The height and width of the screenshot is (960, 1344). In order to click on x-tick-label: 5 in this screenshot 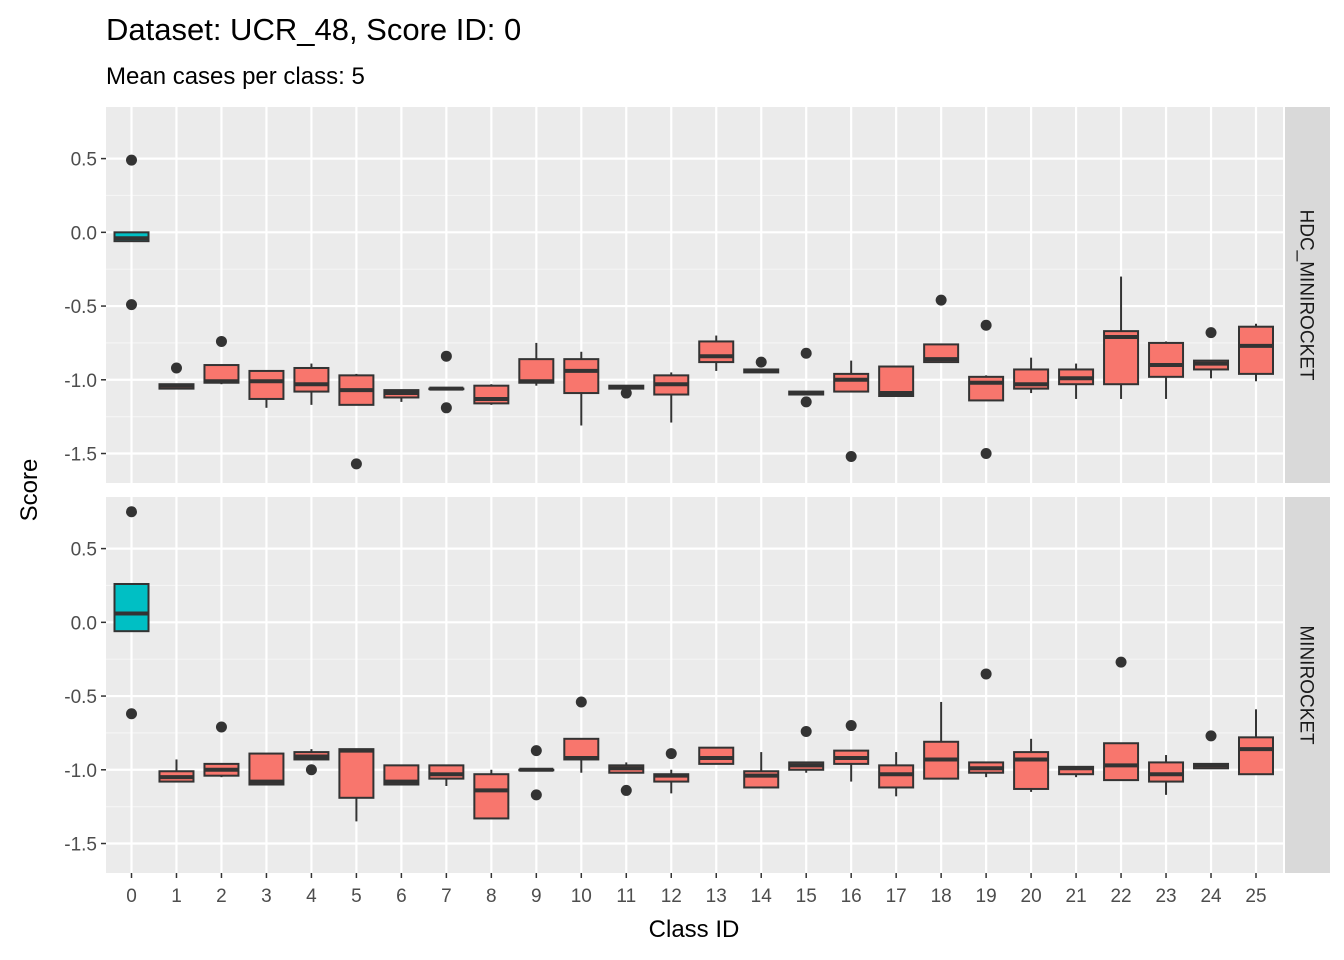, I will do `click(356, 896)`.